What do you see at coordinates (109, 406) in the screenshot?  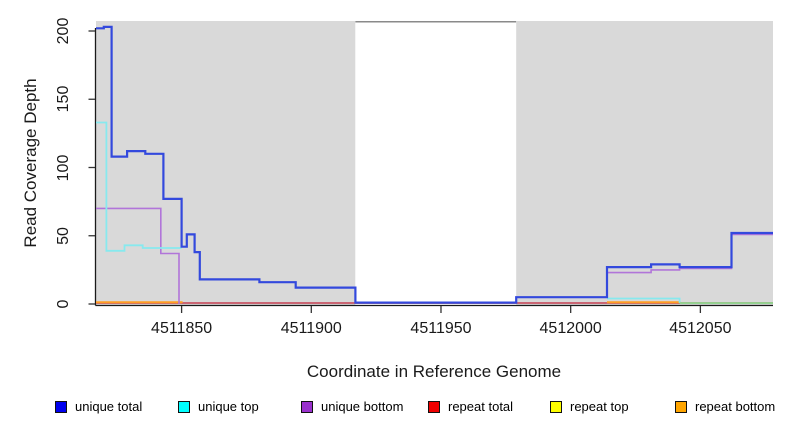 I see `legend-label: unique total` at bounding box center [109, 406].